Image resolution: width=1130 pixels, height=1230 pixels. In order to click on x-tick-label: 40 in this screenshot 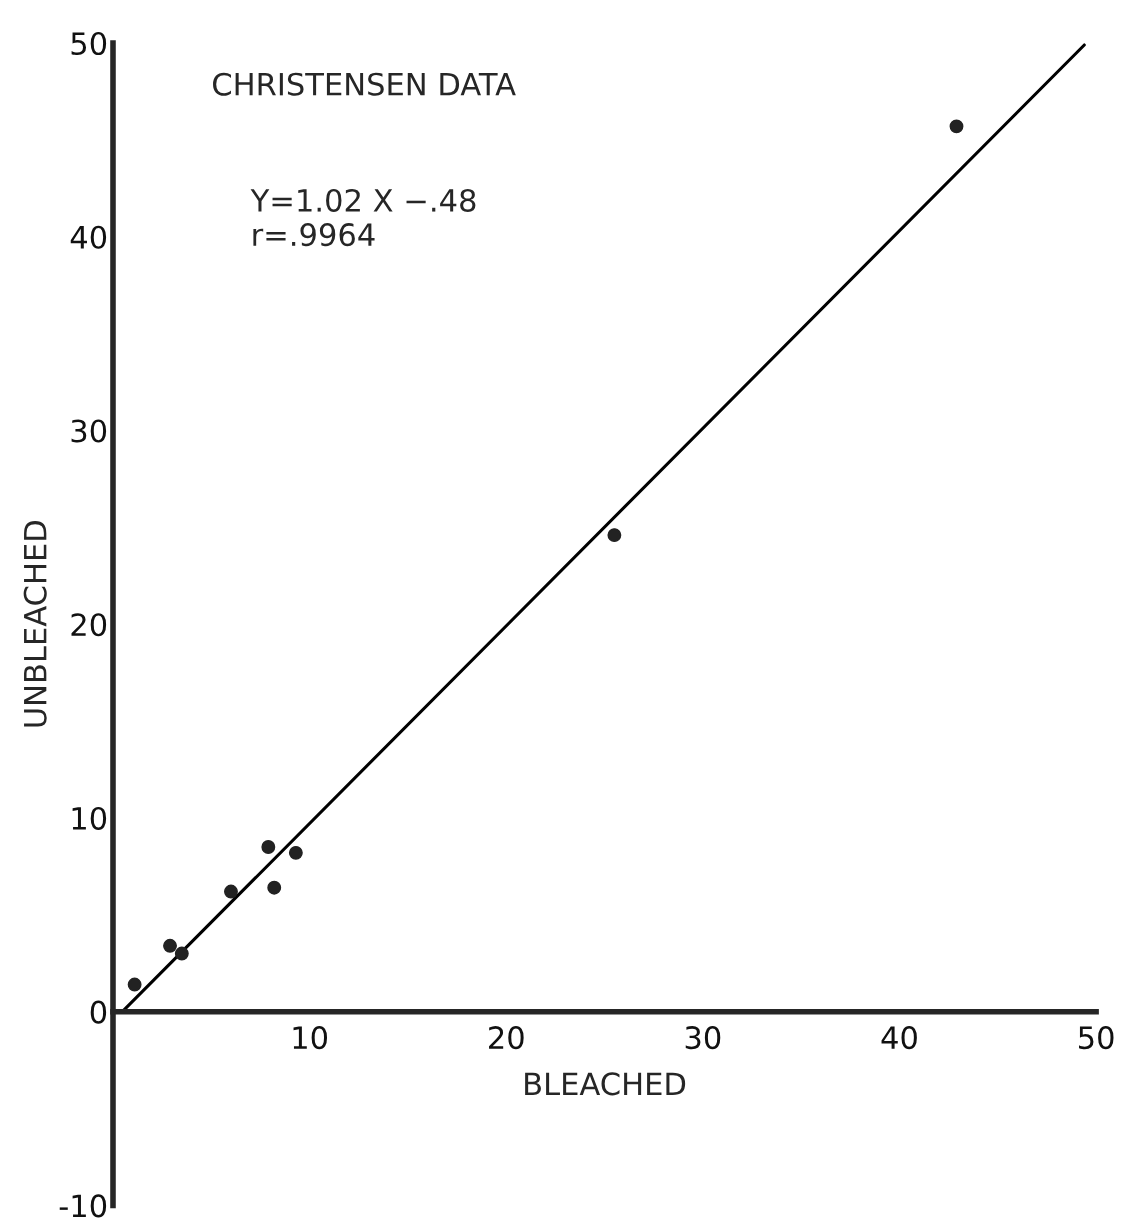, I will do `click(899, 1038)`.